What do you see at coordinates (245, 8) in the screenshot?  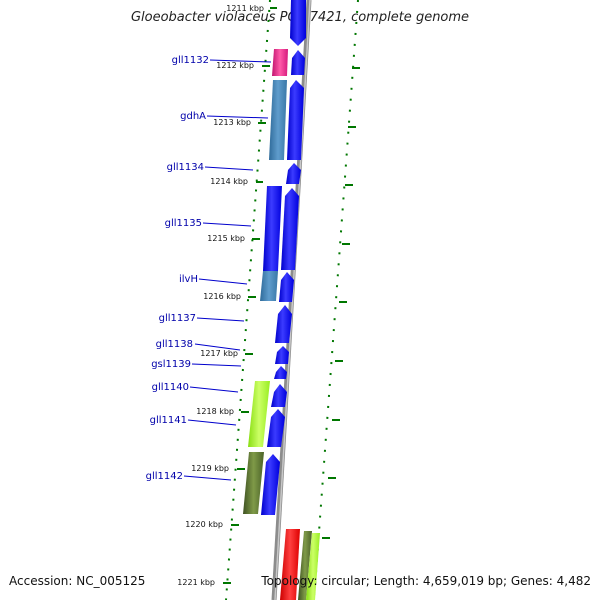 I see `scale-label: 1211 kbp` at bounding box center [245, 8].